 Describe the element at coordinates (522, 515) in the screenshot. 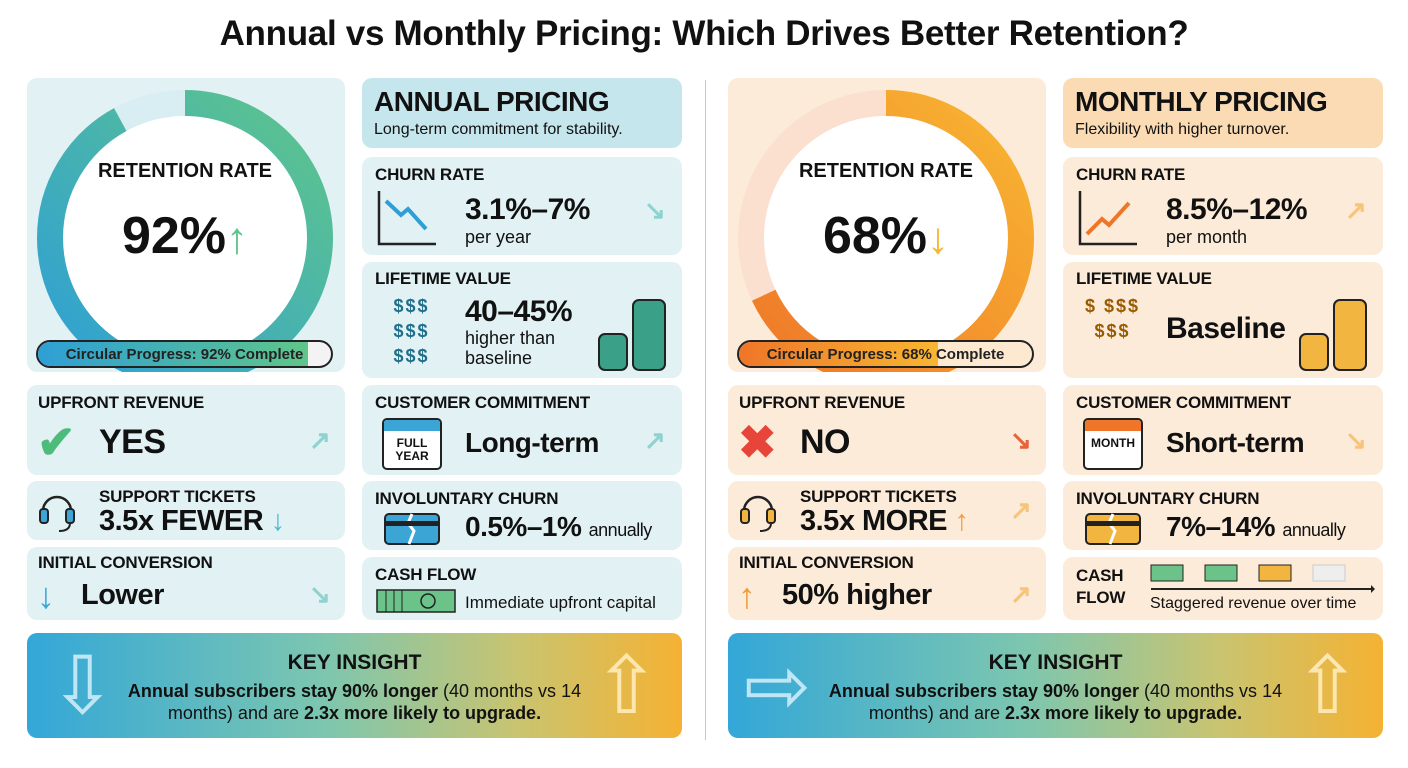

I see `involuntary-churn-card: INVOLUNTARY CHURN 0.5%–1% annually` at that location.